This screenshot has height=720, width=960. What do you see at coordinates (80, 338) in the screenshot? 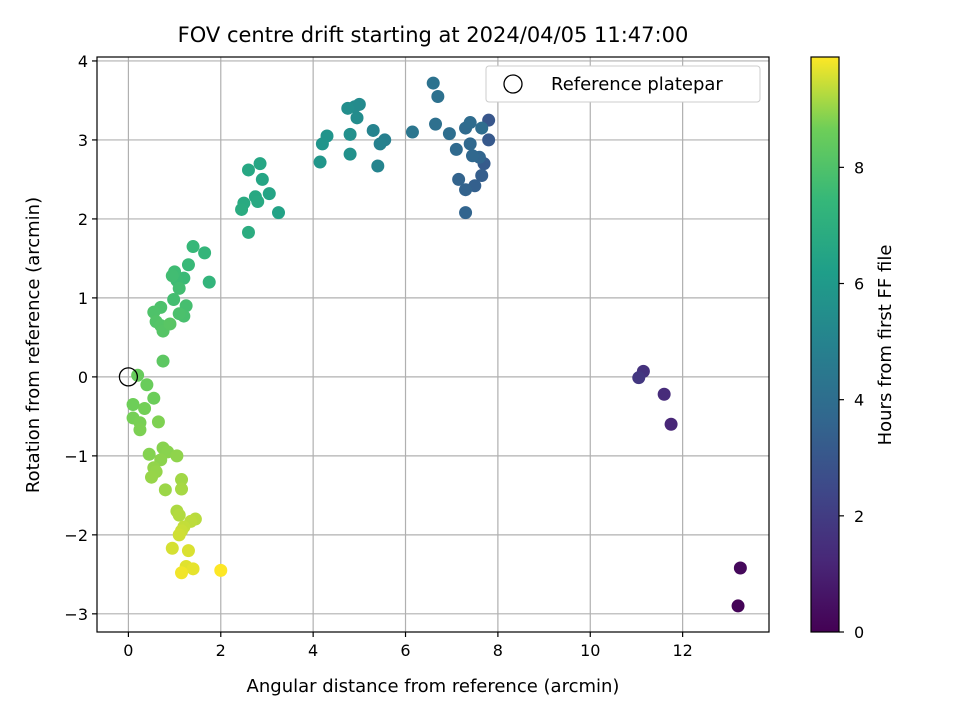
I see `y-axis-ticks: −3 −2 −1 0 1 2 3 4` at bounding box center [80, 338].